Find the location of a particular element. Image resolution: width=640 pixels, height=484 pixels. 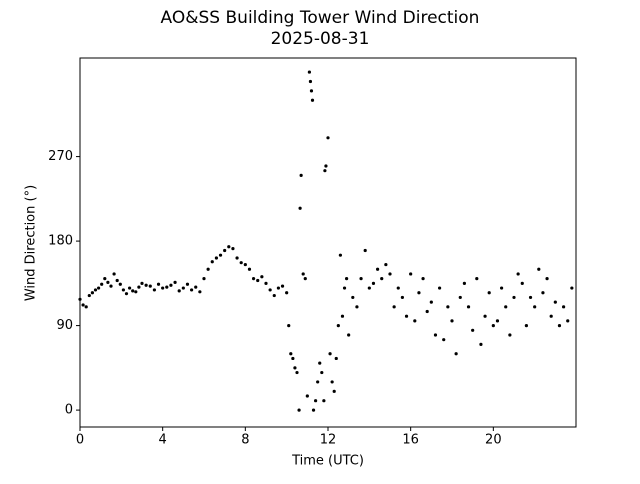

y-tick-label: 180 is located at coordinates (60, 241).